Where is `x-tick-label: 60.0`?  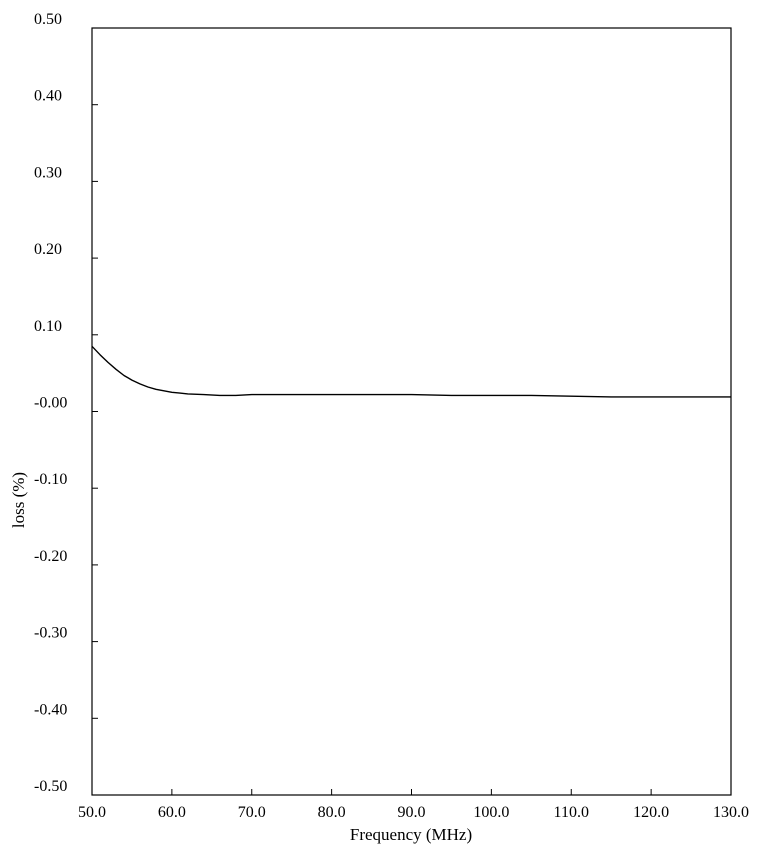 x-tick-label: 60.0 is located at coordinates (172, 812).